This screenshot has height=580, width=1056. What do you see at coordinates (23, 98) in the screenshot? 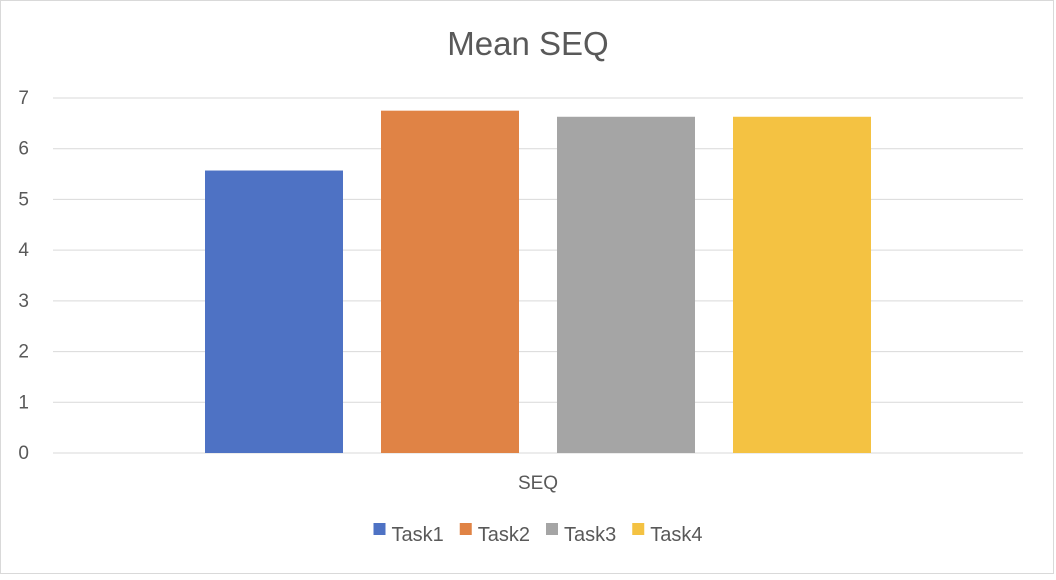
I see `y-tick-label: 7` at bounding box center [23, 98].